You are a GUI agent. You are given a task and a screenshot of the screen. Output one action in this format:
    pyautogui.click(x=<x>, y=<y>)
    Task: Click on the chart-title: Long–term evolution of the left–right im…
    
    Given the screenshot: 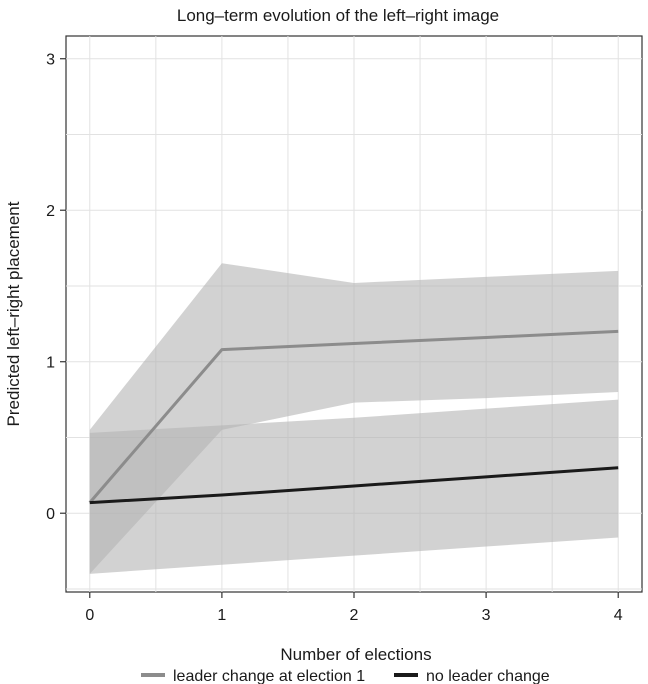 What is the action you would take?
    pyautogui.click(x=338, y=15)
    